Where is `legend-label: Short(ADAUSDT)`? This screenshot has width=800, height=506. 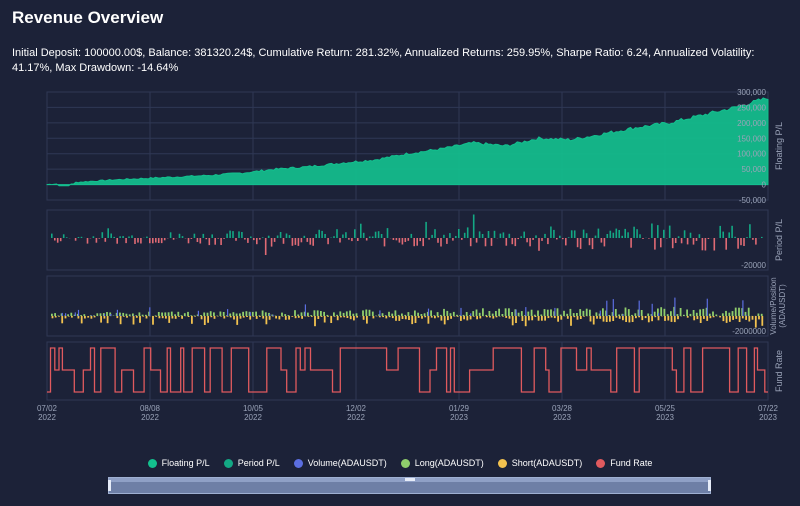
legend-label: Short(ADAUSDT) is located at coordinates (547, 463).